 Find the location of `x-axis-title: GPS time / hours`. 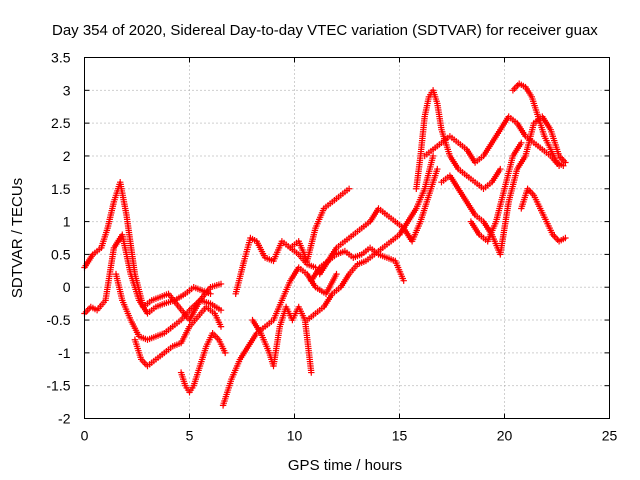

x-axis-title: GPS time / hours is located at coordinates (345, 465).